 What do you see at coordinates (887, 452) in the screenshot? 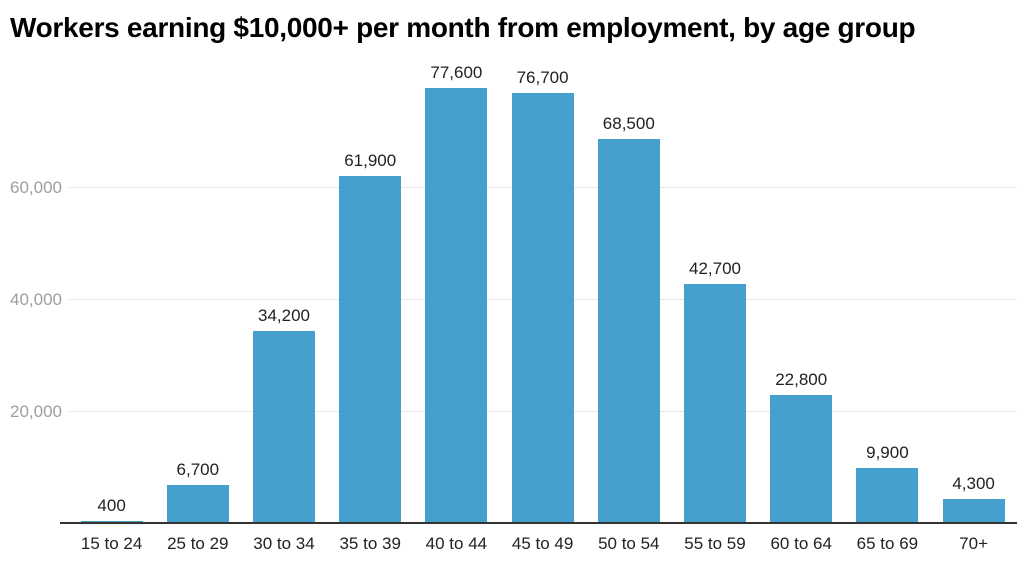
I see `bar-value-label: 9,900` at bounding box center [887, 452].